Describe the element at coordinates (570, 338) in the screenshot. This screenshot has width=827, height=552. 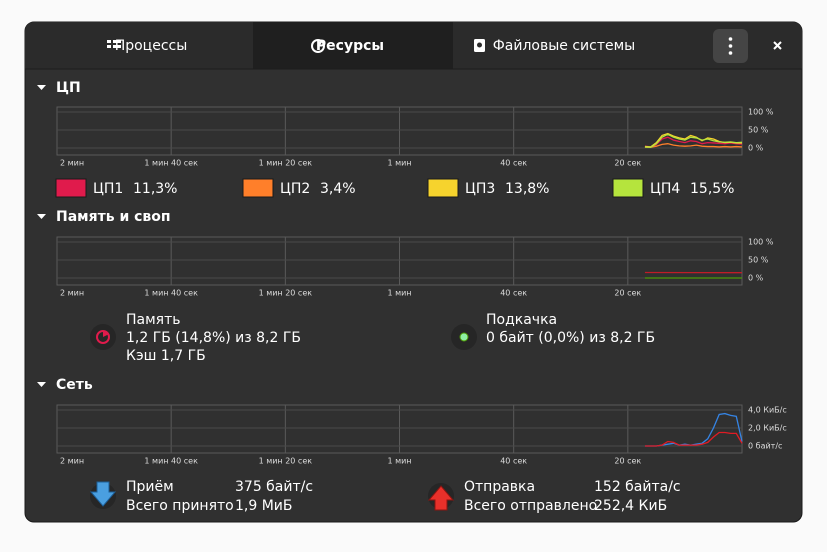
I see `item-line: 0 байт (0,0%) из 8,2 ГБ` at that location.